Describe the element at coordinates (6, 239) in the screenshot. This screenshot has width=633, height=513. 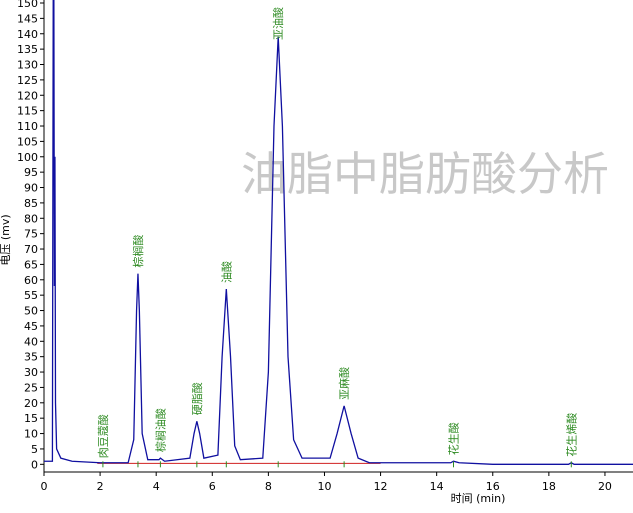
I see `y-axis-label: 电压 (mv)` at that location.